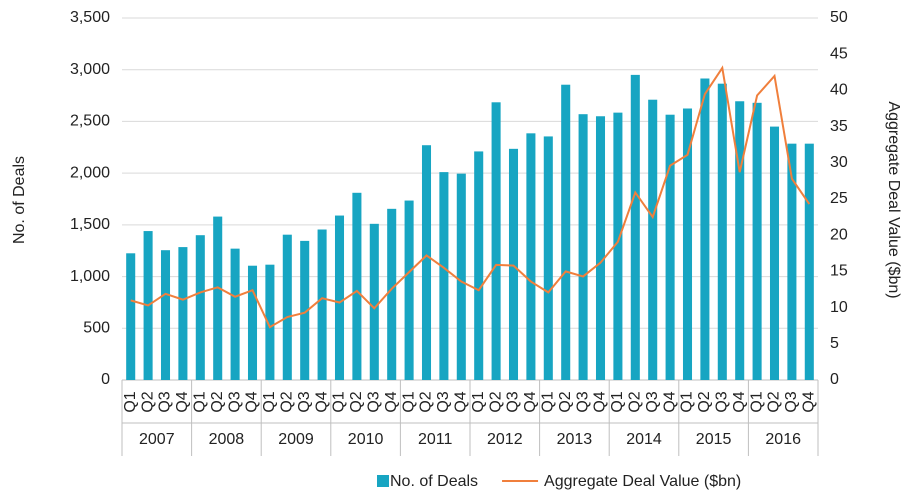  What do you see at coordinates (383, 481) in the screenshot?
I see `legend-swatch` at bounding box center [383, 481].